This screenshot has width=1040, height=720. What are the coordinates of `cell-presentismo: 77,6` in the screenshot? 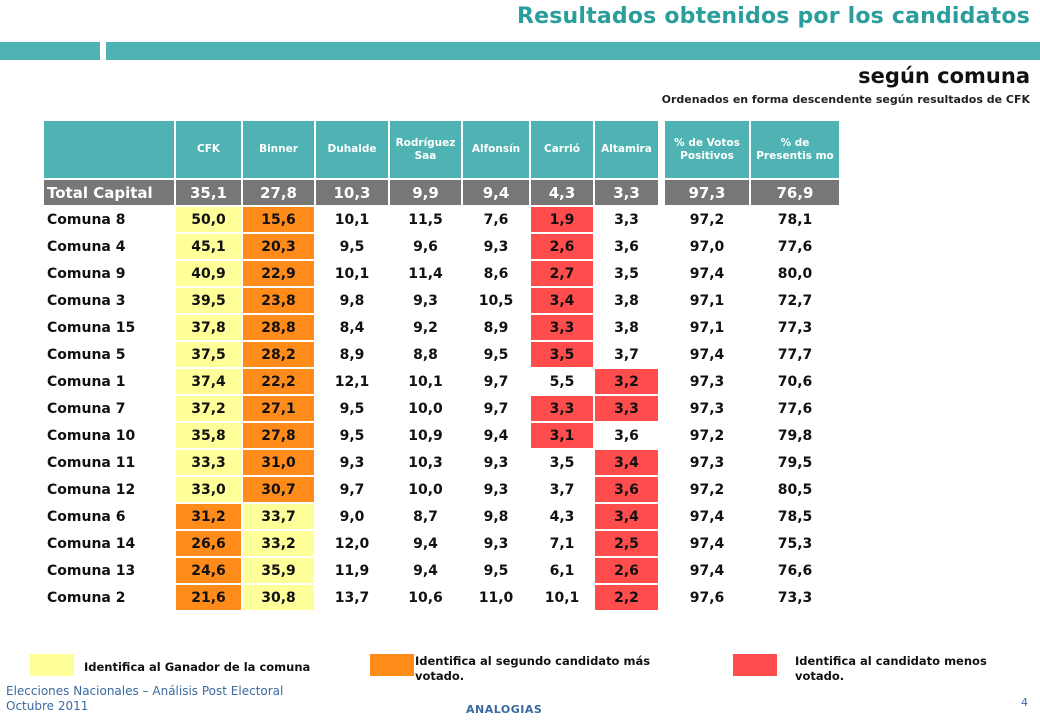 It's located at (795, 408).